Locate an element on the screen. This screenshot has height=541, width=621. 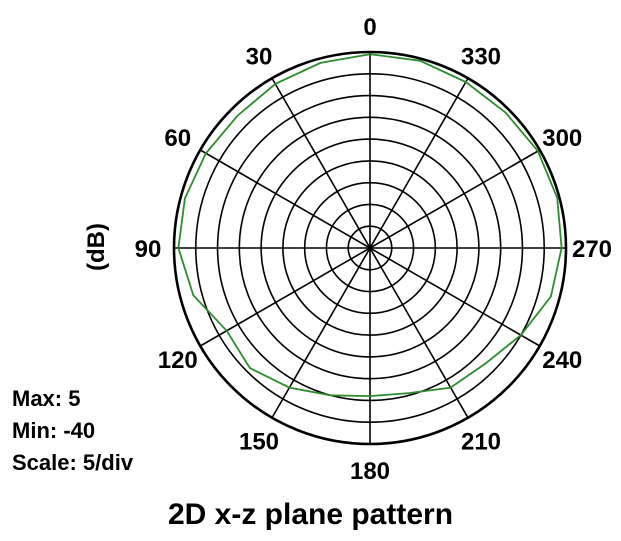
angle-tick-210: 210 is located at coordinates (481, 441).